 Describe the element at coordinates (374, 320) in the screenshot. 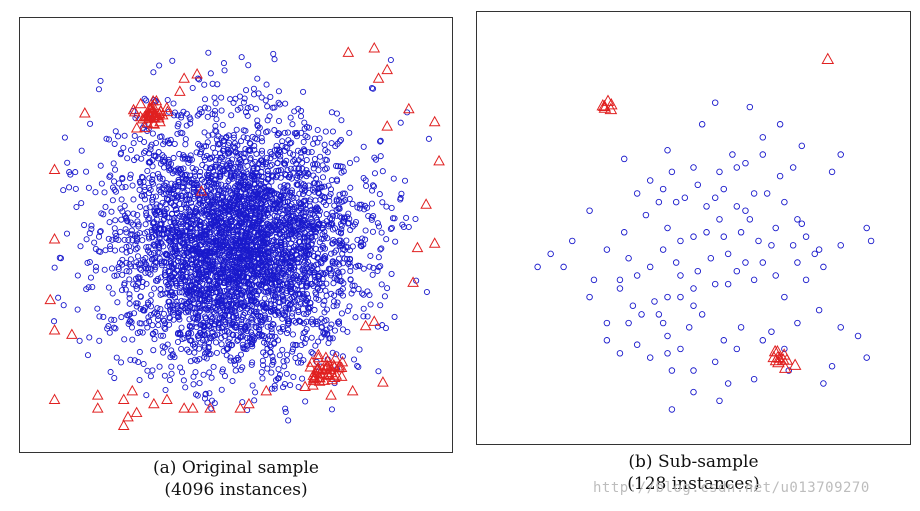

I see `anomaly-point` at that location.